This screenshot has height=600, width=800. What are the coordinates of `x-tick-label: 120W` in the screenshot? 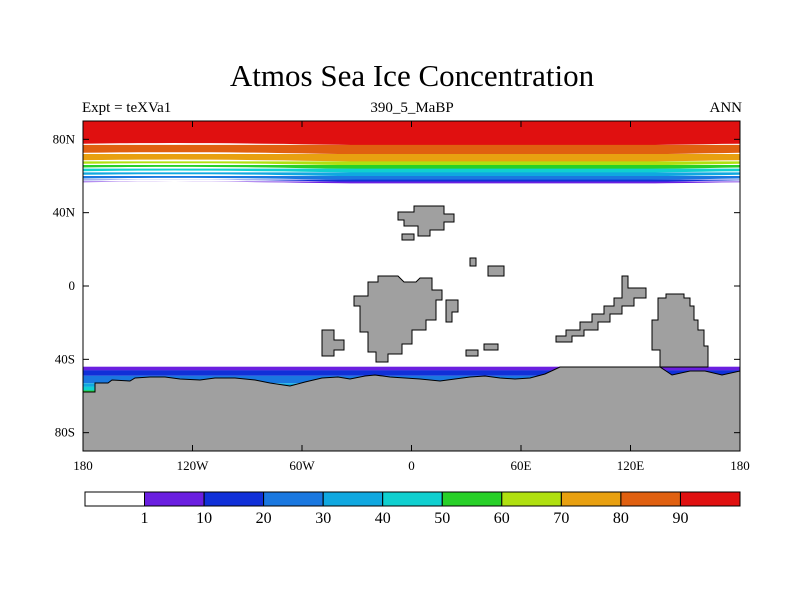 It's located at (193, 465).